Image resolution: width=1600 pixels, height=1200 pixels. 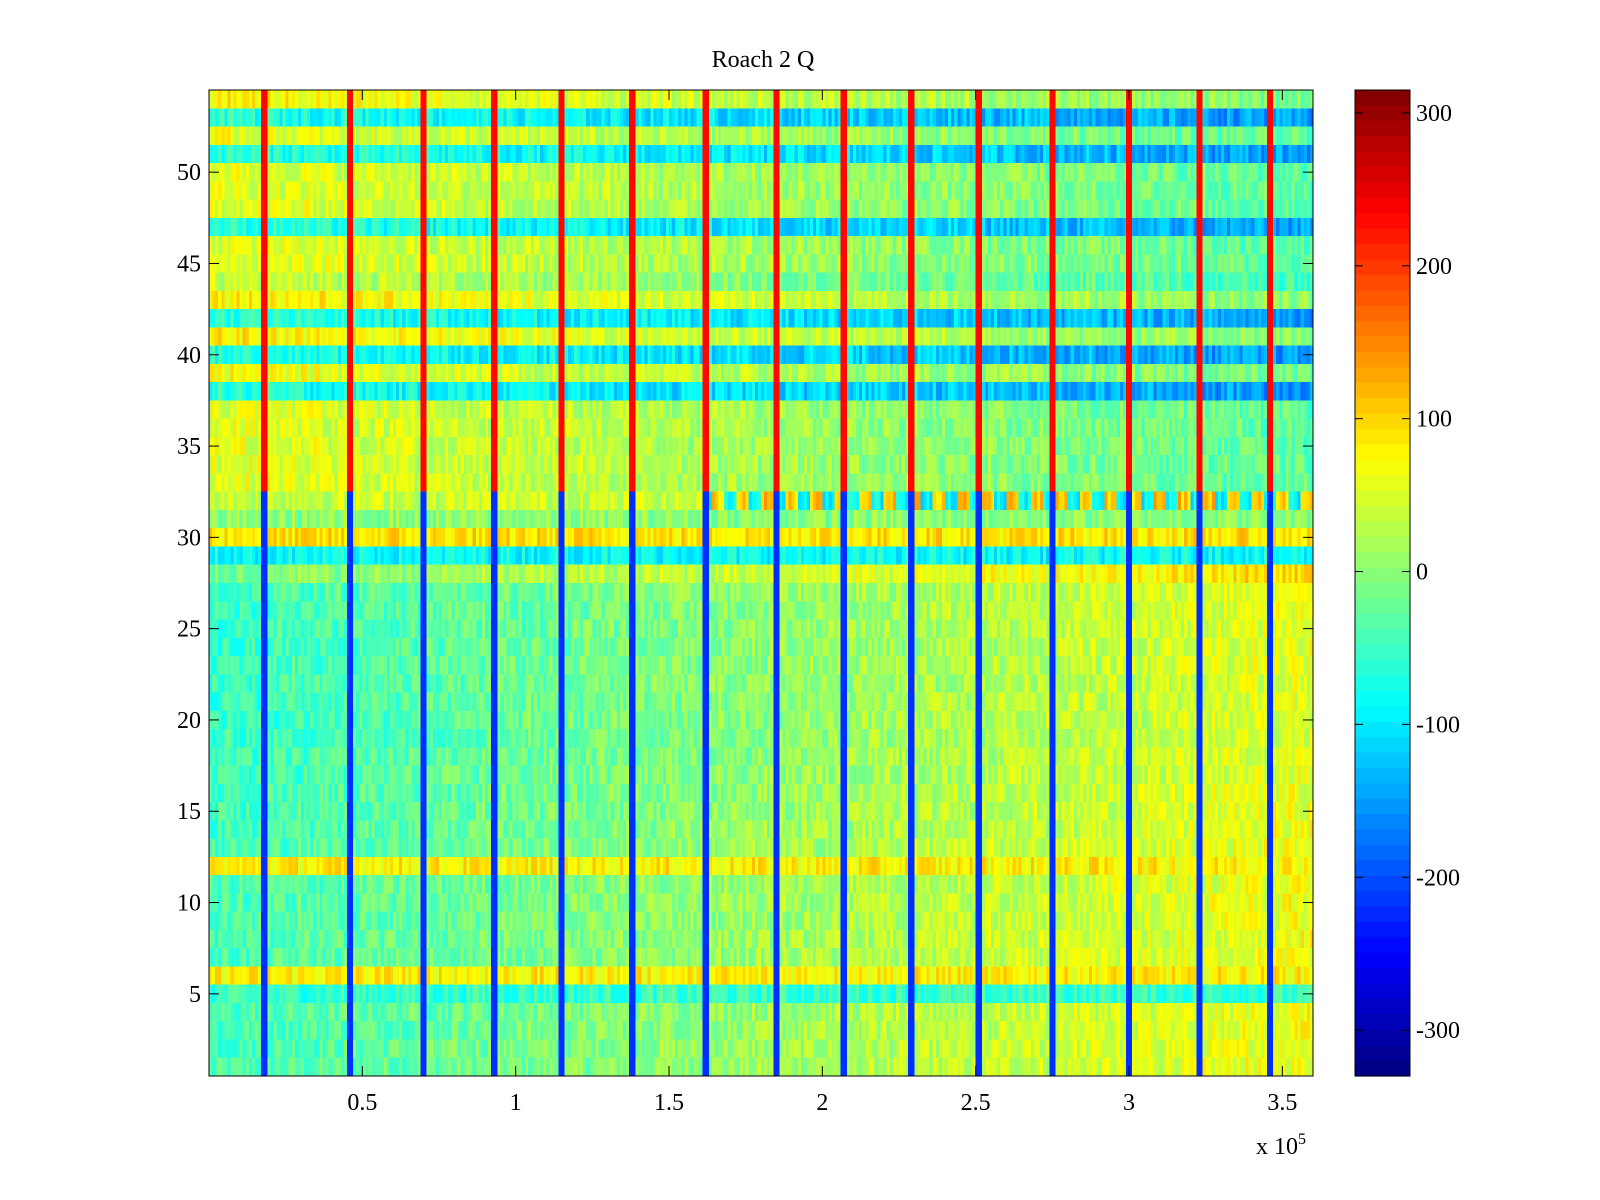 I want to click on colorbar-tick-label: 300, so click(x=1434, y=114).